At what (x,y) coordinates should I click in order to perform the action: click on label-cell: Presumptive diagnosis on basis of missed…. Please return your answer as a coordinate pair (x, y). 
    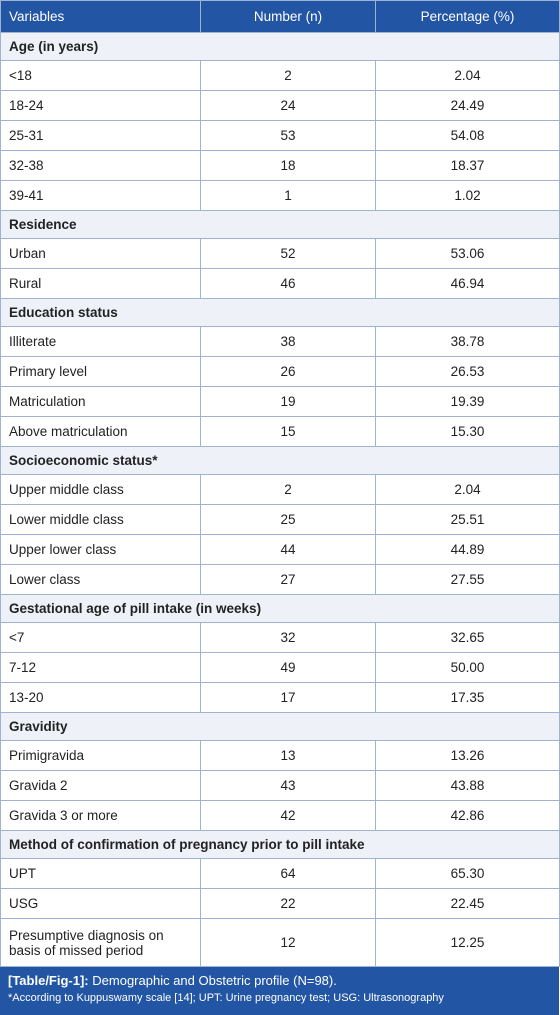
    Looking at the image, I should click on (100, 942).